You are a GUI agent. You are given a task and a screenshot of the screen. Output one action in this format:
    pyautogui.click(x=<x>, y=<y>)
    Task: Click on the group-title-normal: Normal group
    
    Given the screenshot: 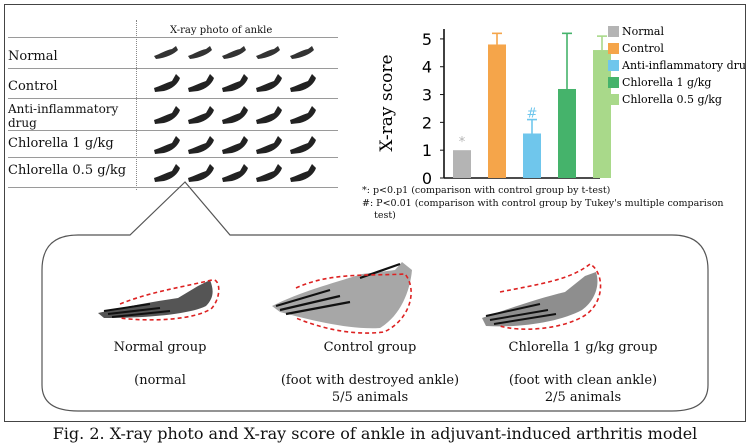 What is the action you would take?
    pyautogui.click(x=160, y=347)
    